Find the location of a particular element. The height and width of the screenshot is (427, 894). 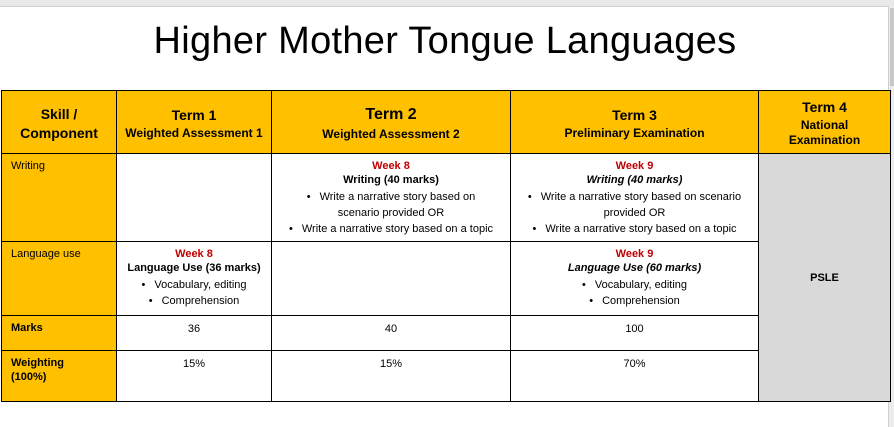

header-term1: Term 1 Weighted Assessment 1 is located at coordinates (194, 122).